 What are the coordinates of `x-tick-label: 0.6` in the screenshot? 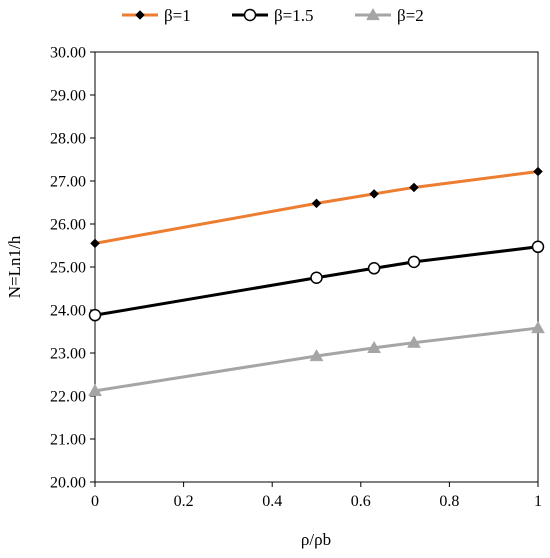 It's located at (361, 501).